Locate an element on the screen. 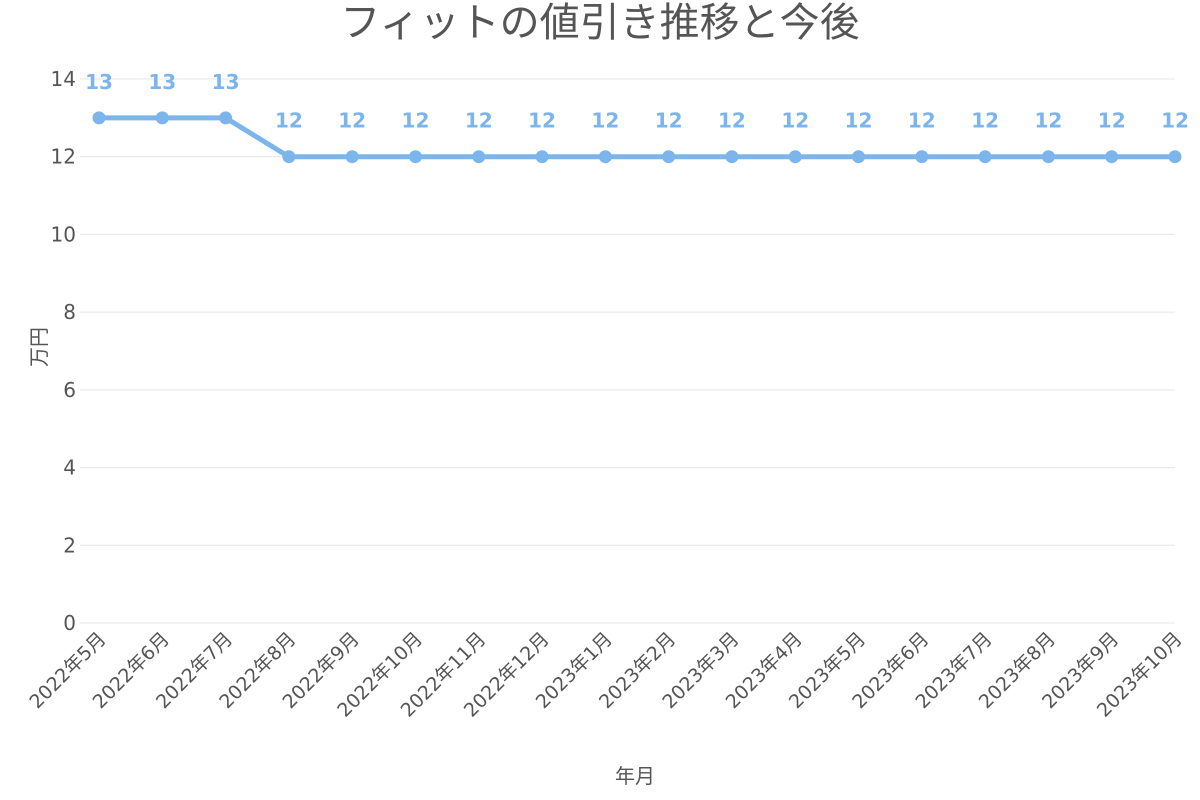  y-tick-label: 6 is located at coordinates (69, 390).